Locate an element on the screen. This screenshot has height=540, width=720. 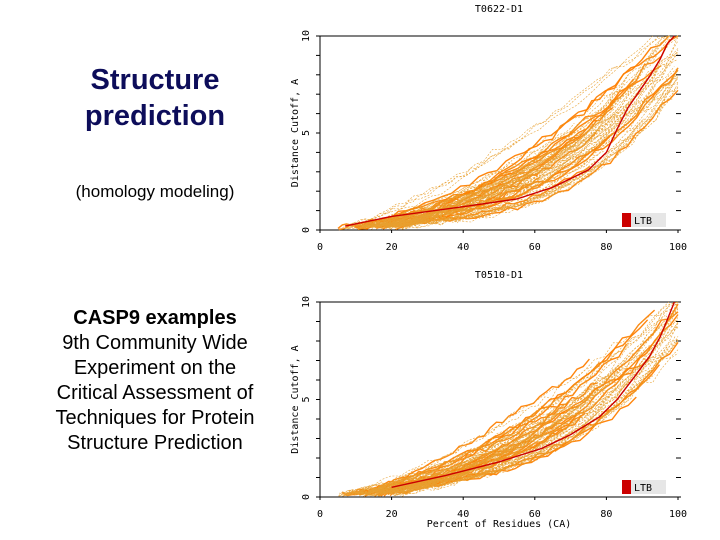
casp-heading: CASP9 examples is located at coordinates (155, 318).